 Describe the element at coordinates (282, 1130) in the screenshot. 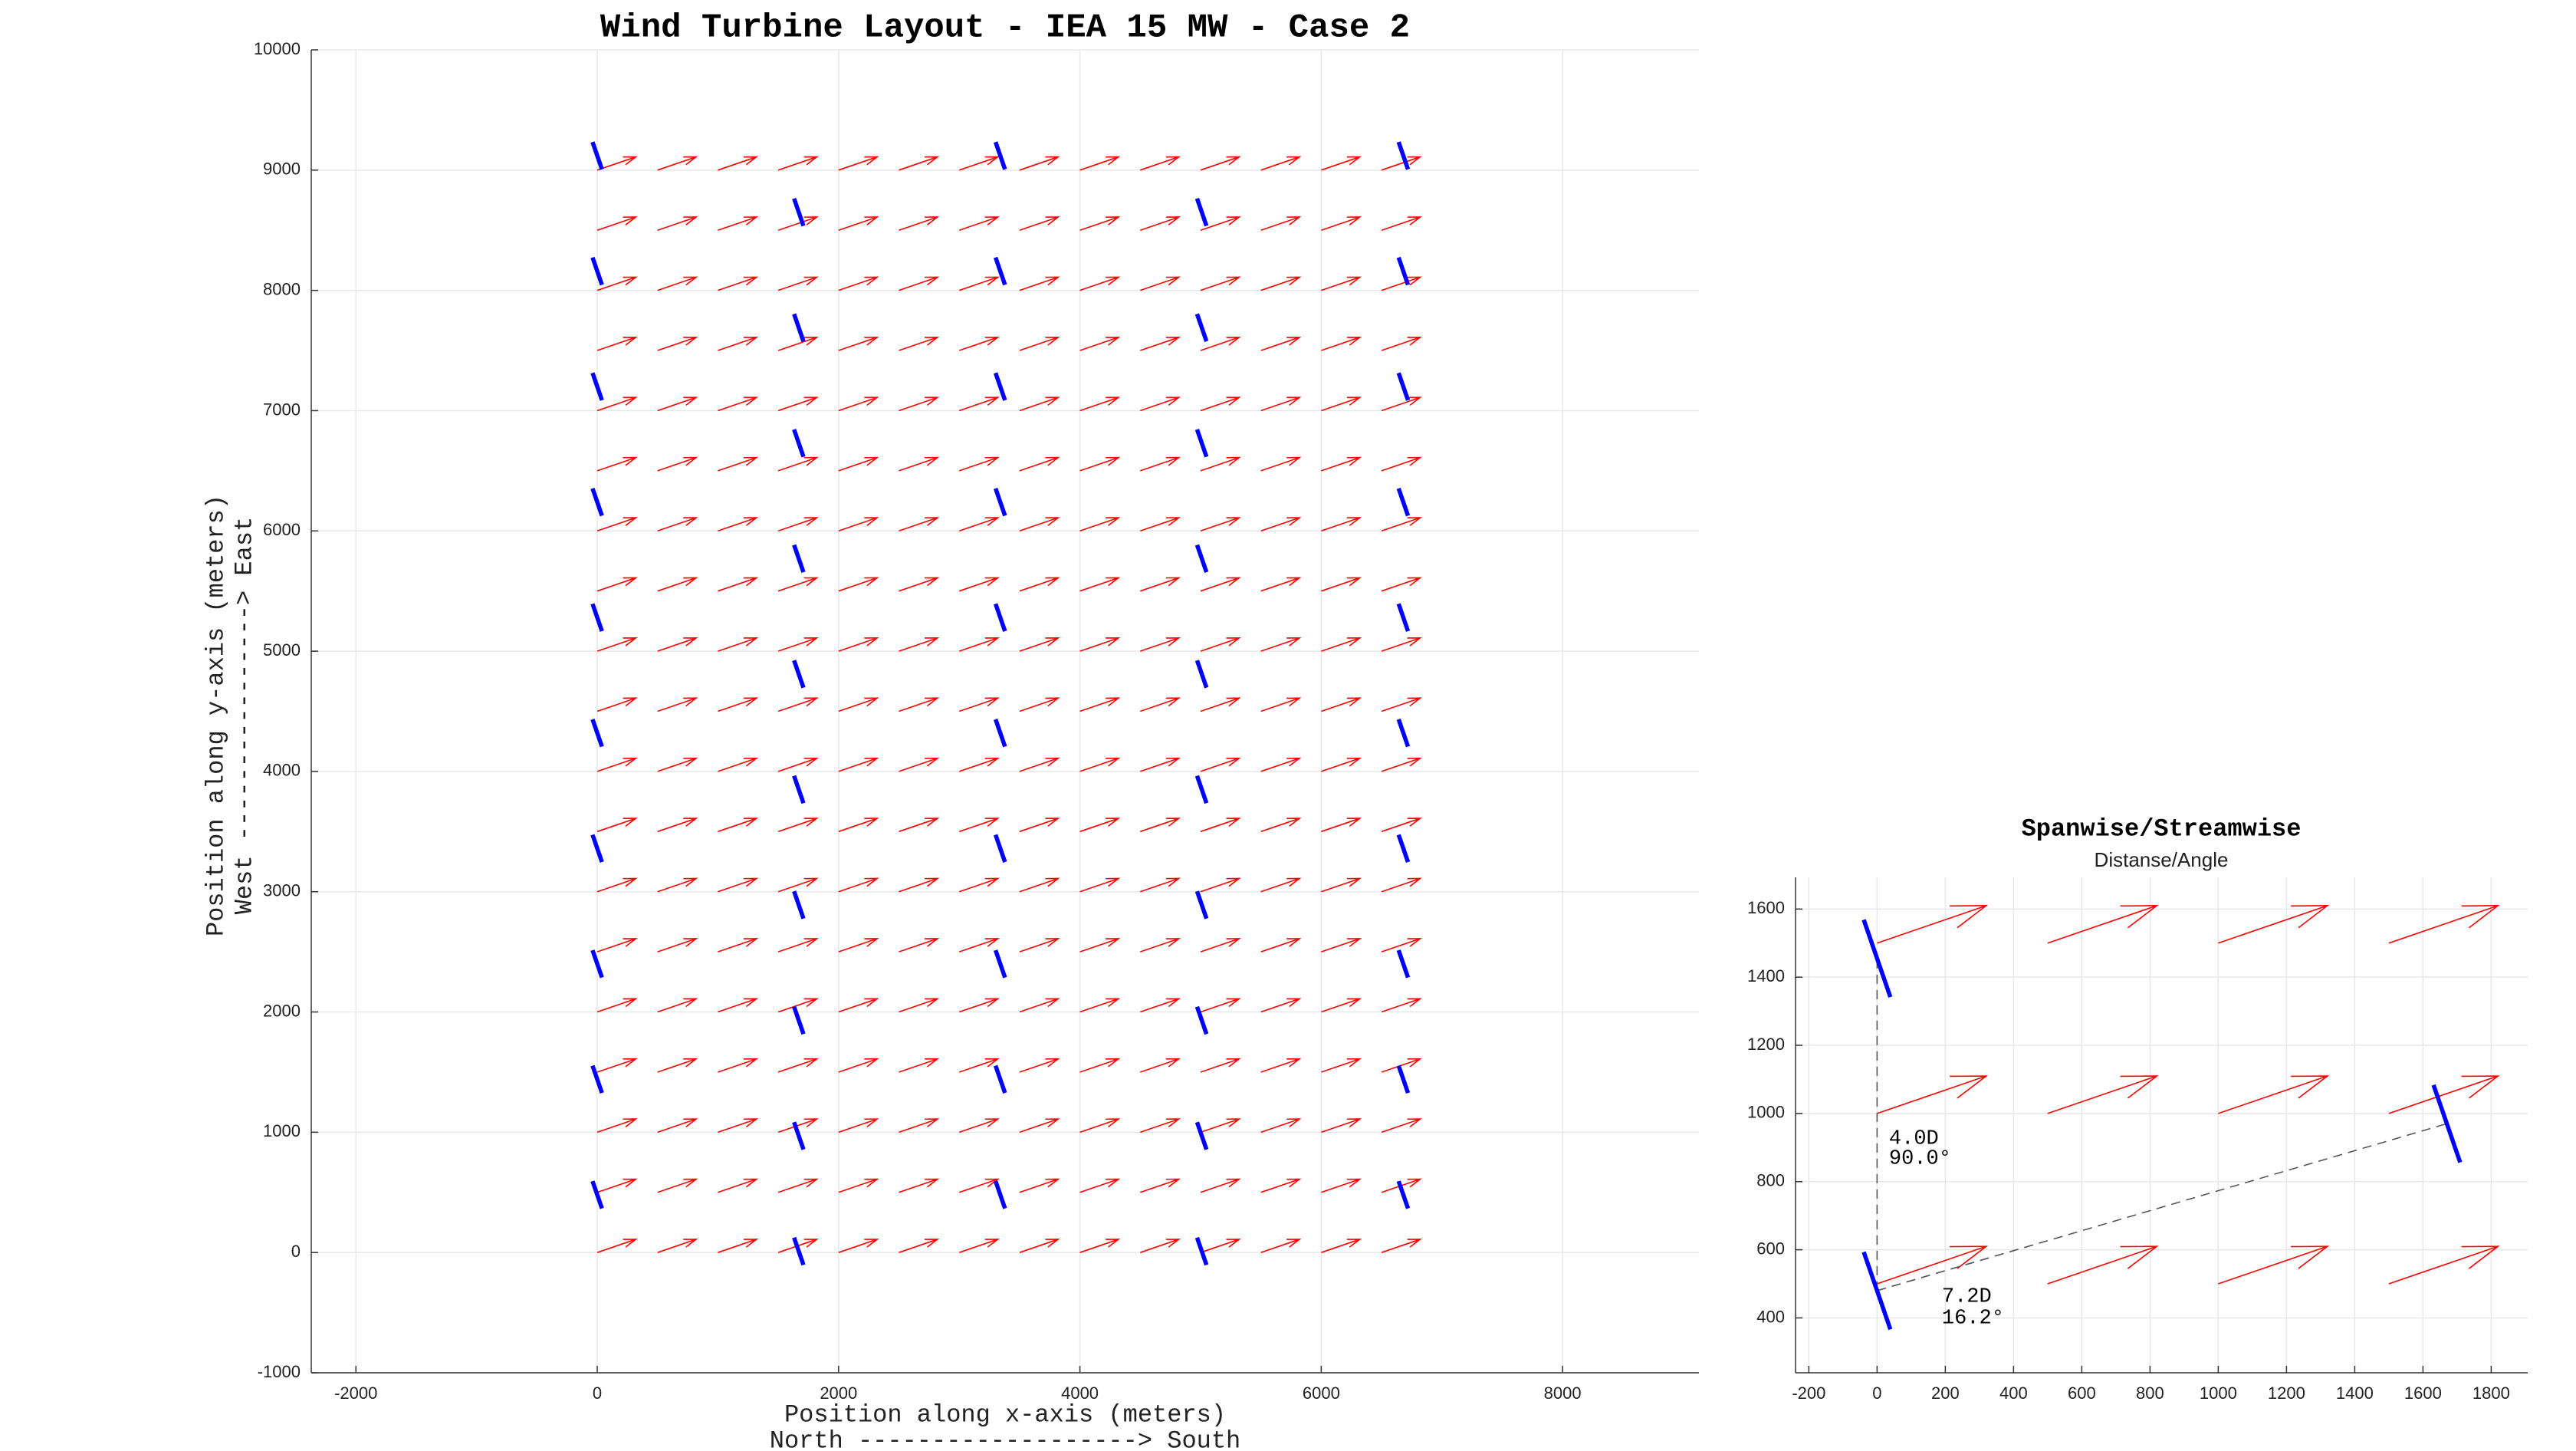

I see `y-tick-label: 1000` at that location.